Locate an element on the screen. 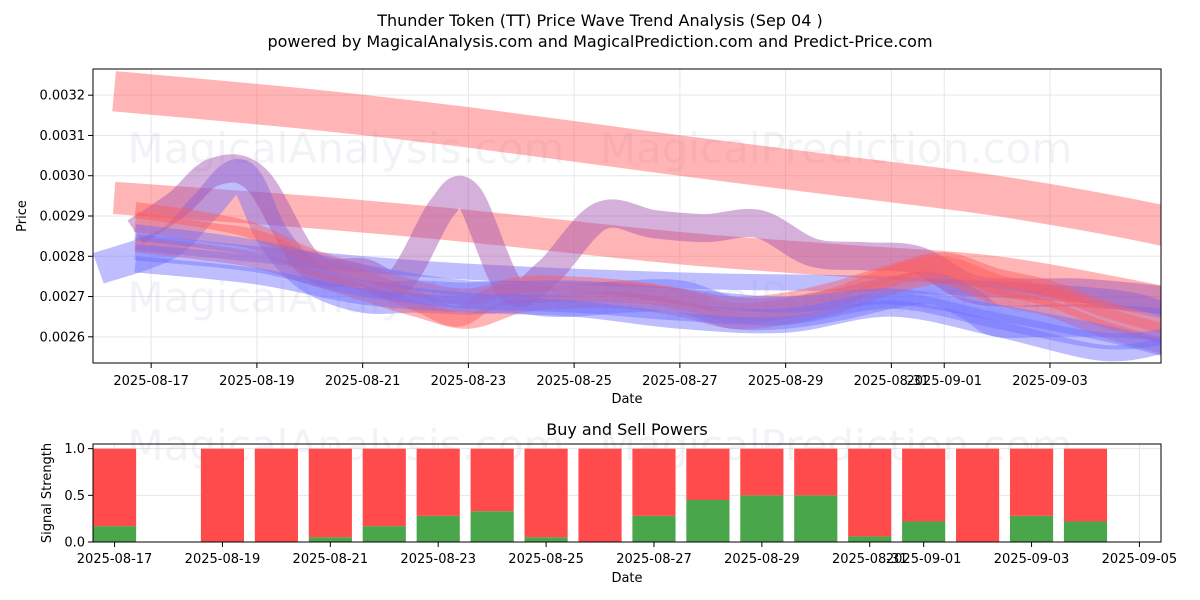  price-x-tick-label: 2025-08-25 is located at coordinates (574, 381).